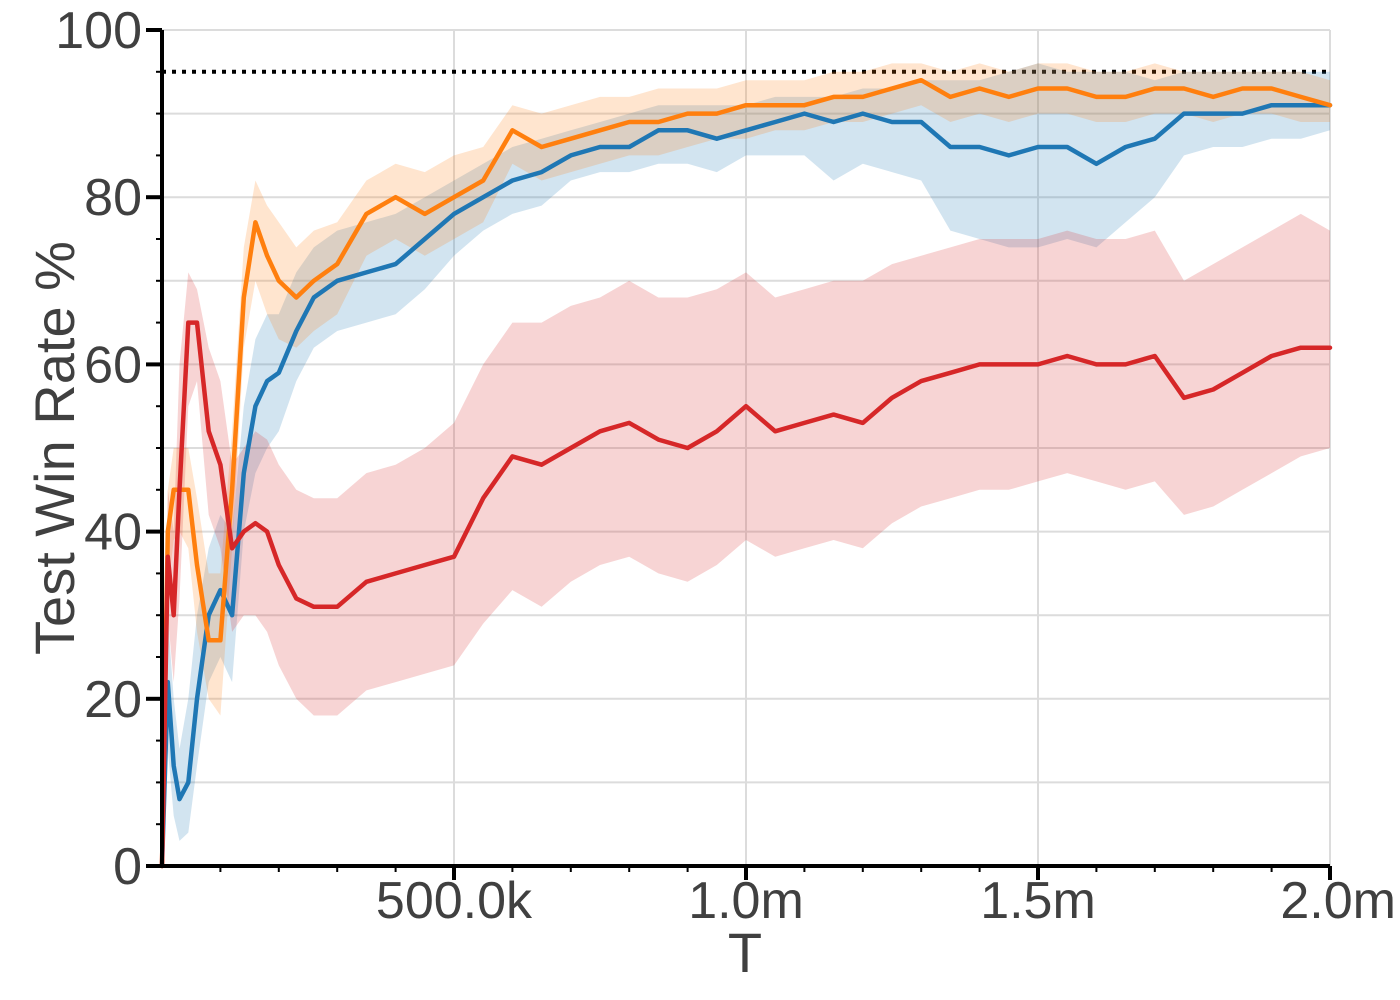 The image size is (1400, 1000). Describe the element at coordinates (113, 365) in the screenshot. I see `y-tick-label: 60` at that location.